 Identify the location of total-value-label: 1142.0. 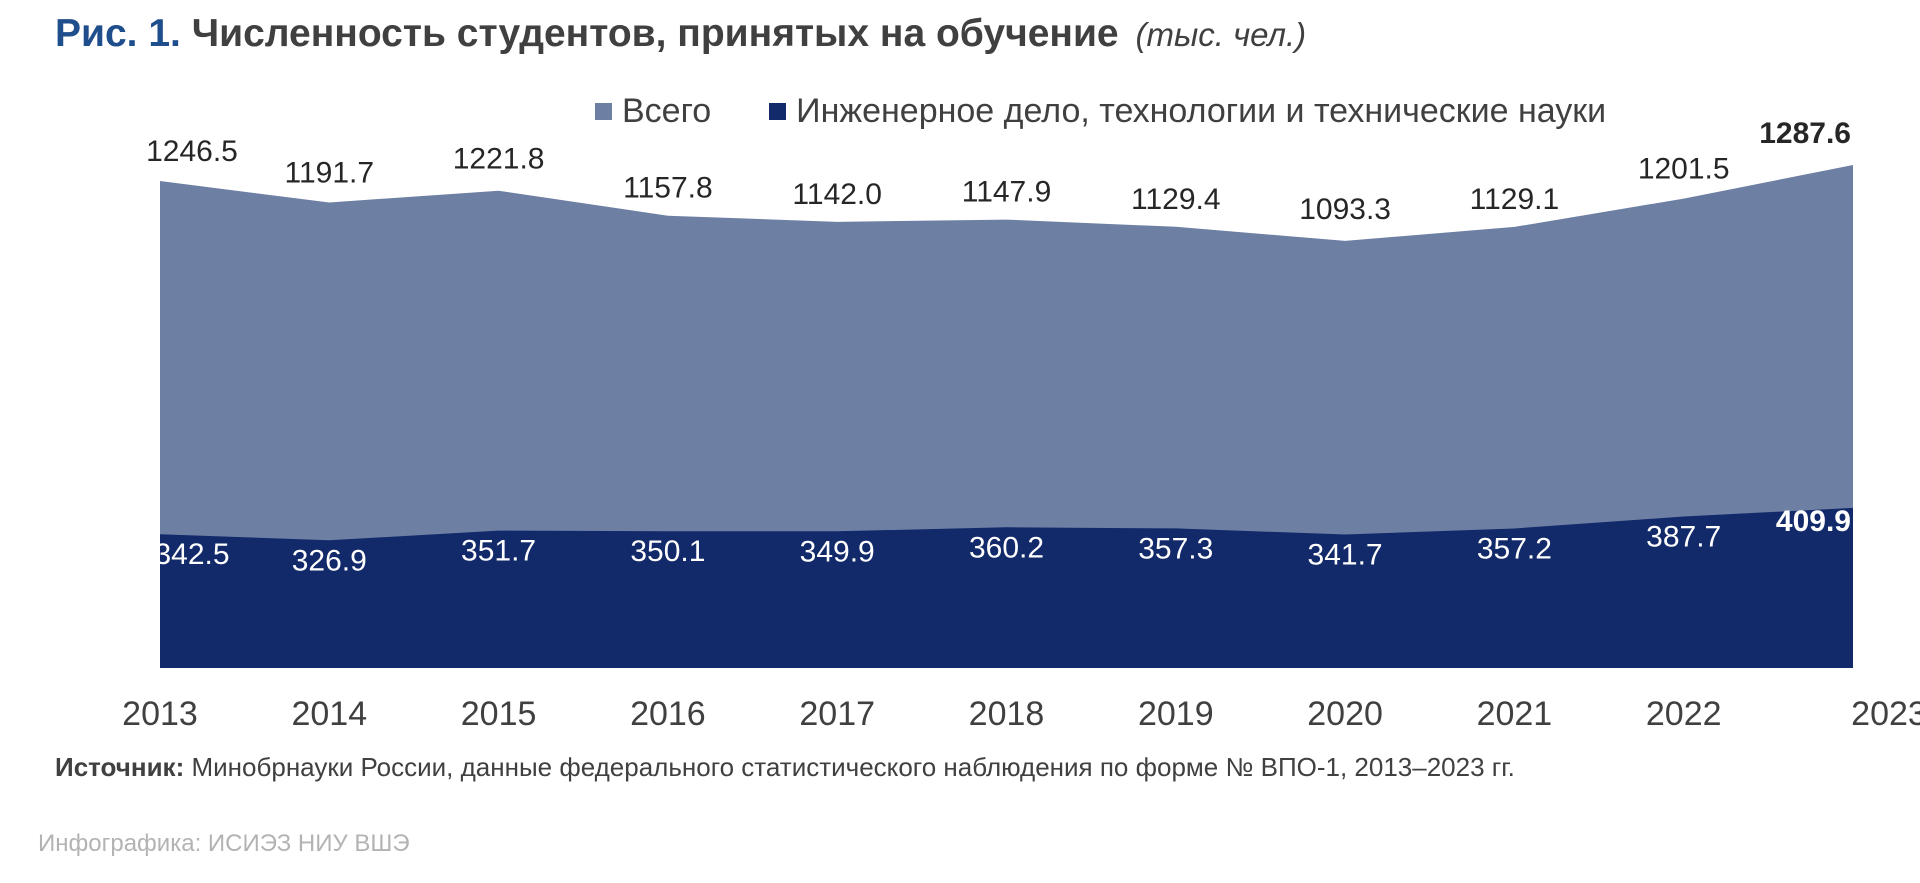
(837, 194).